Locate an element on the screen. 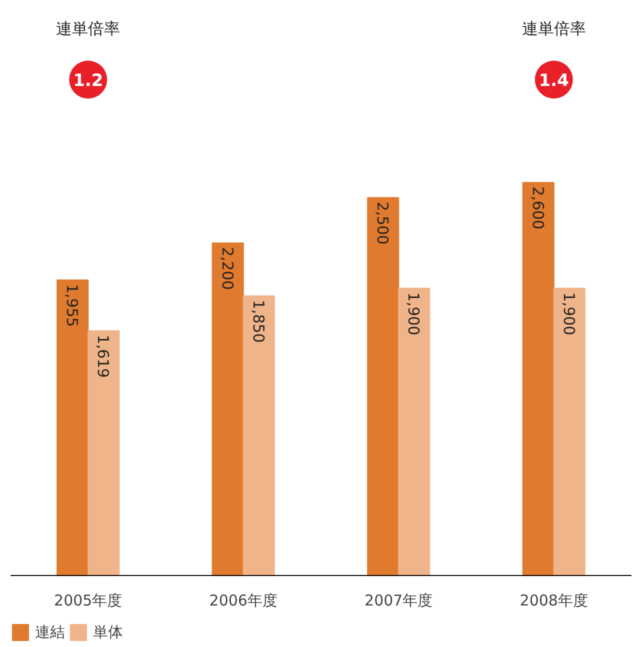  x-tick-label: 2006年度 is located at coordinates (243, 601).